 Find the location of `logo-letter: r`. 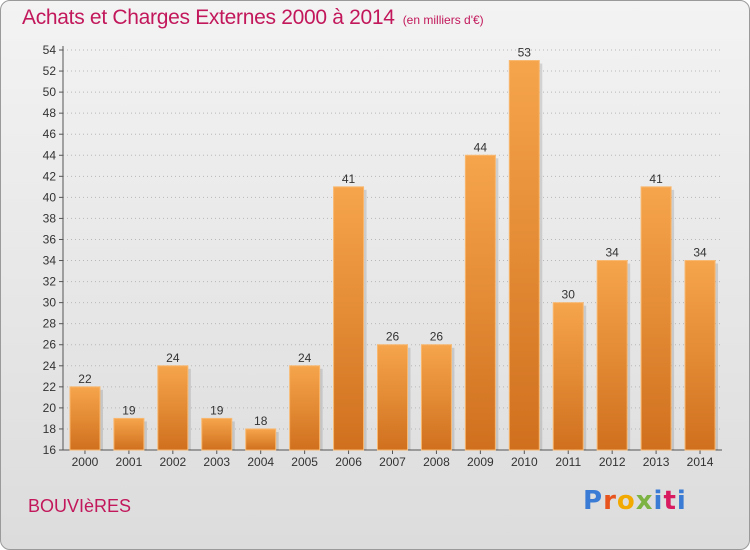

logo-letter: r is located at coordinates (610, 501).